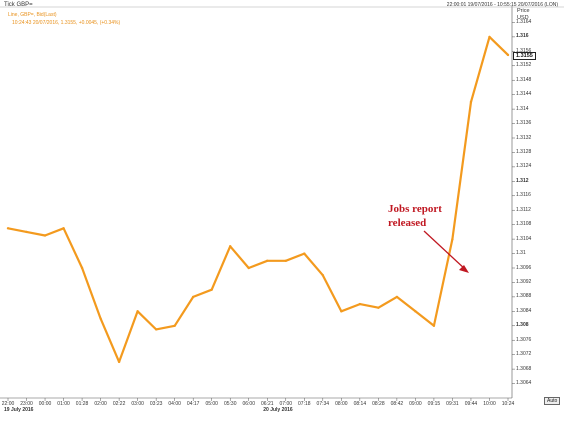 The height and width of the screenshot is (423, 564). Describe the element at coordinates (521, 253) in the screenshot. I see `y-tick-label: 1.31` at that location.